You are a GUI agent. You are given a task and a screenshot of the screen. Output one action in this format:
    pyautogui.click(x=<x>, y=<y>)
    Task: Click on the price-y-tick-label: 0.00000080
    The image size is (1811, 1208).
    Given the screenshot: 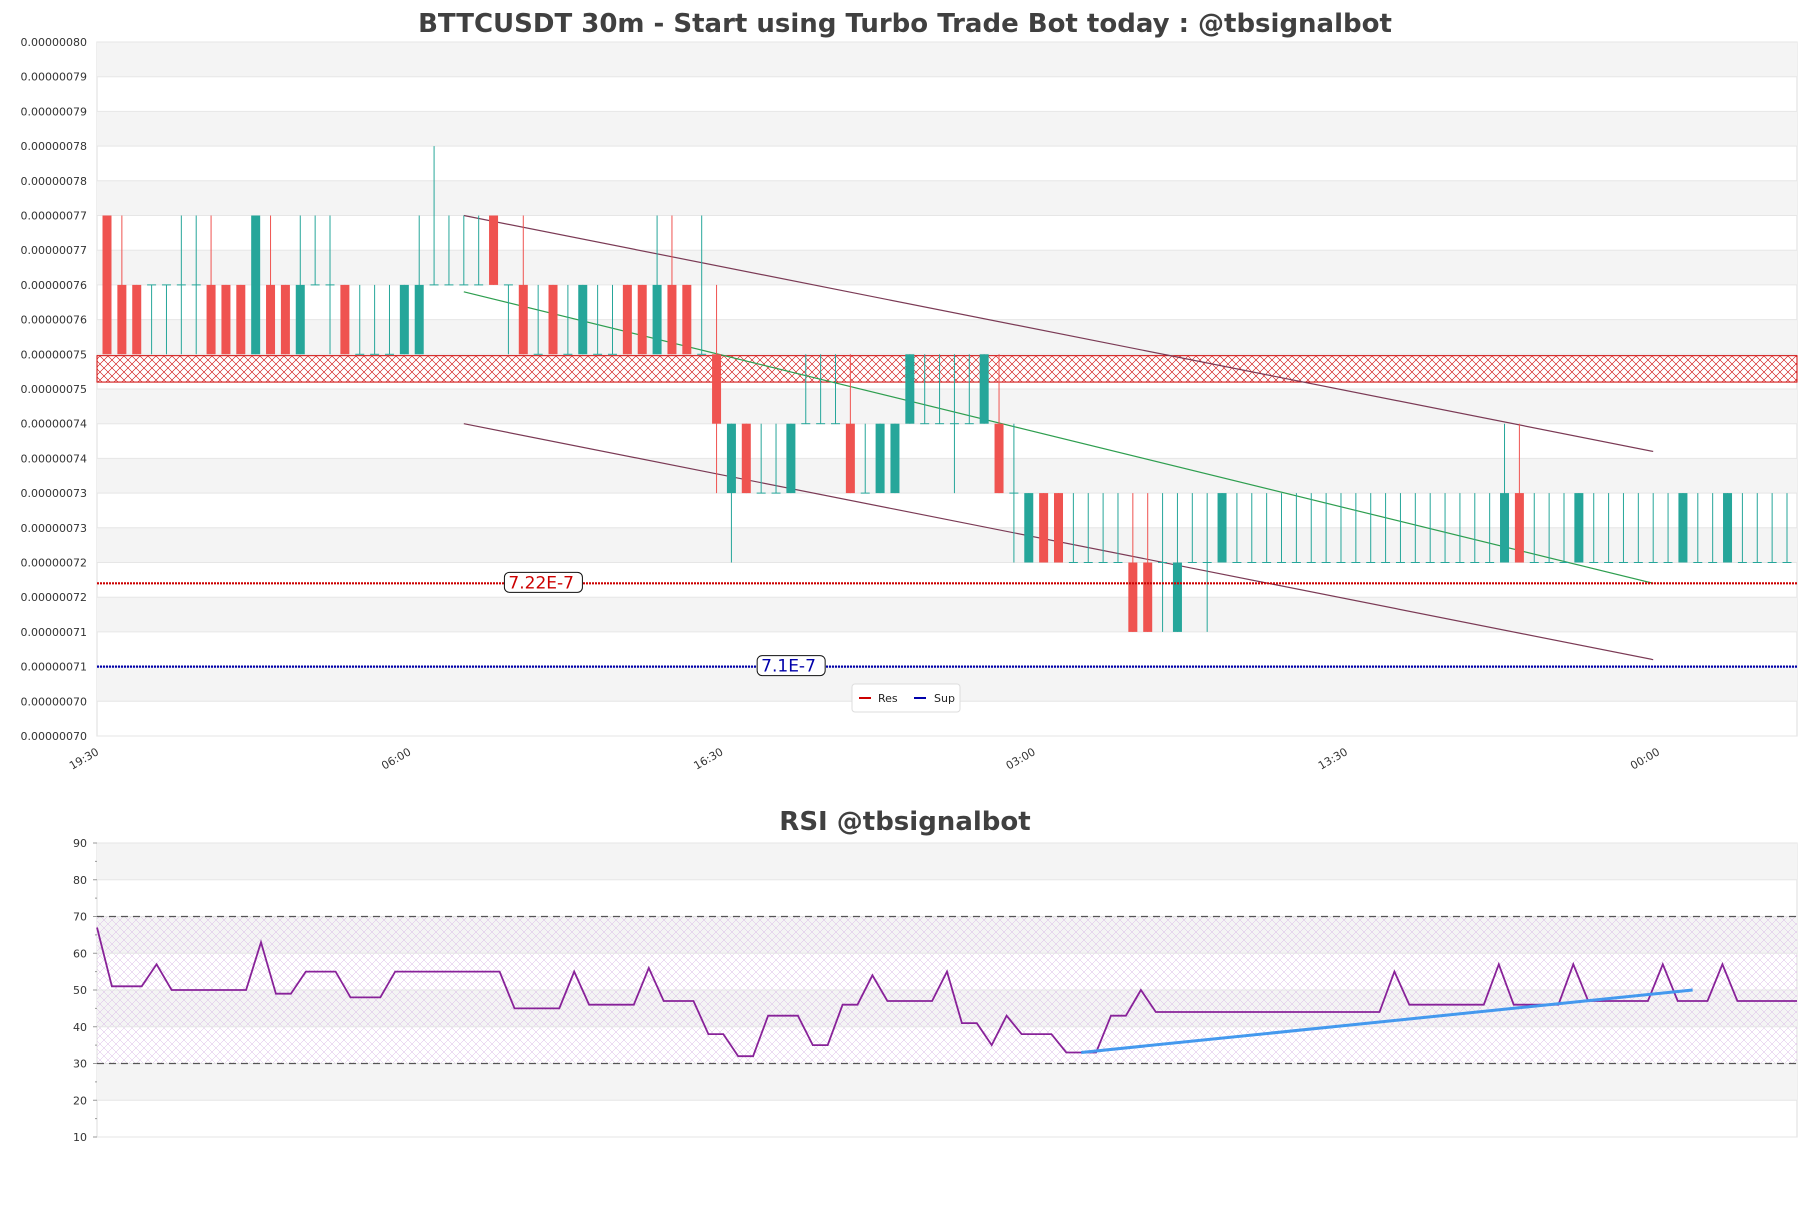 What is the action you would take?
    pyautogui.click(x=54, y=42)
    